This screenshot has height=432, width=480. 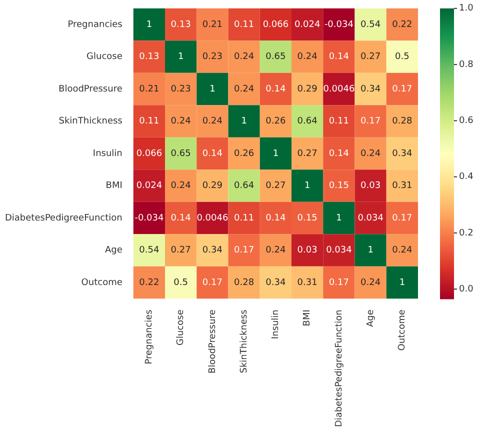 What do you see at coordinates (466, 177) in the screenshot?
I see `color-bar-label: 0.4` at bounding box center [466, 177].